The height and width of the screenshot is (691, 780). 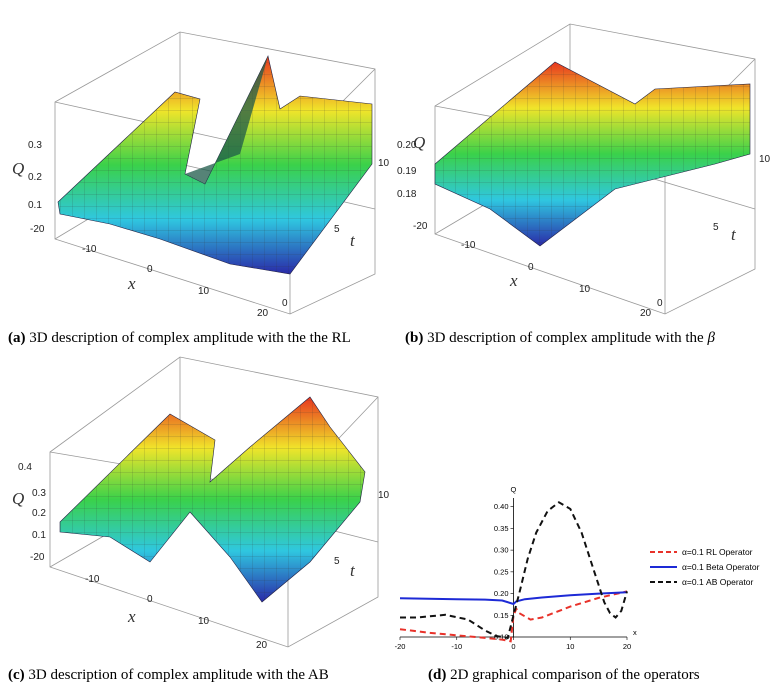 What do you see at coordinates (17, 338) in the screenshot?
I see `caption-a-tag: (a)` at bounding box center [17, 338].